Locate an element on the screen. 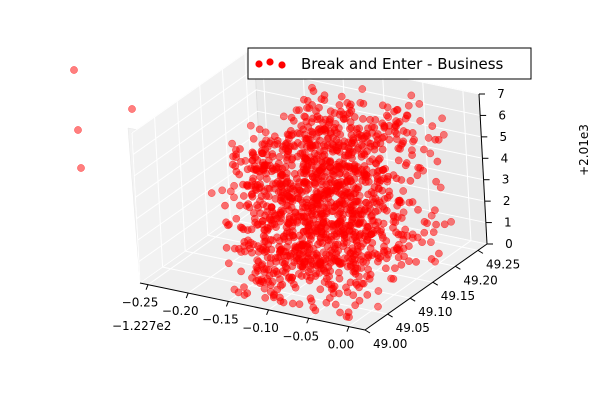 This screenshot has height=405, width=600. z-axis-offset-label: +2.01e3 is located at coordinates (584, 150).